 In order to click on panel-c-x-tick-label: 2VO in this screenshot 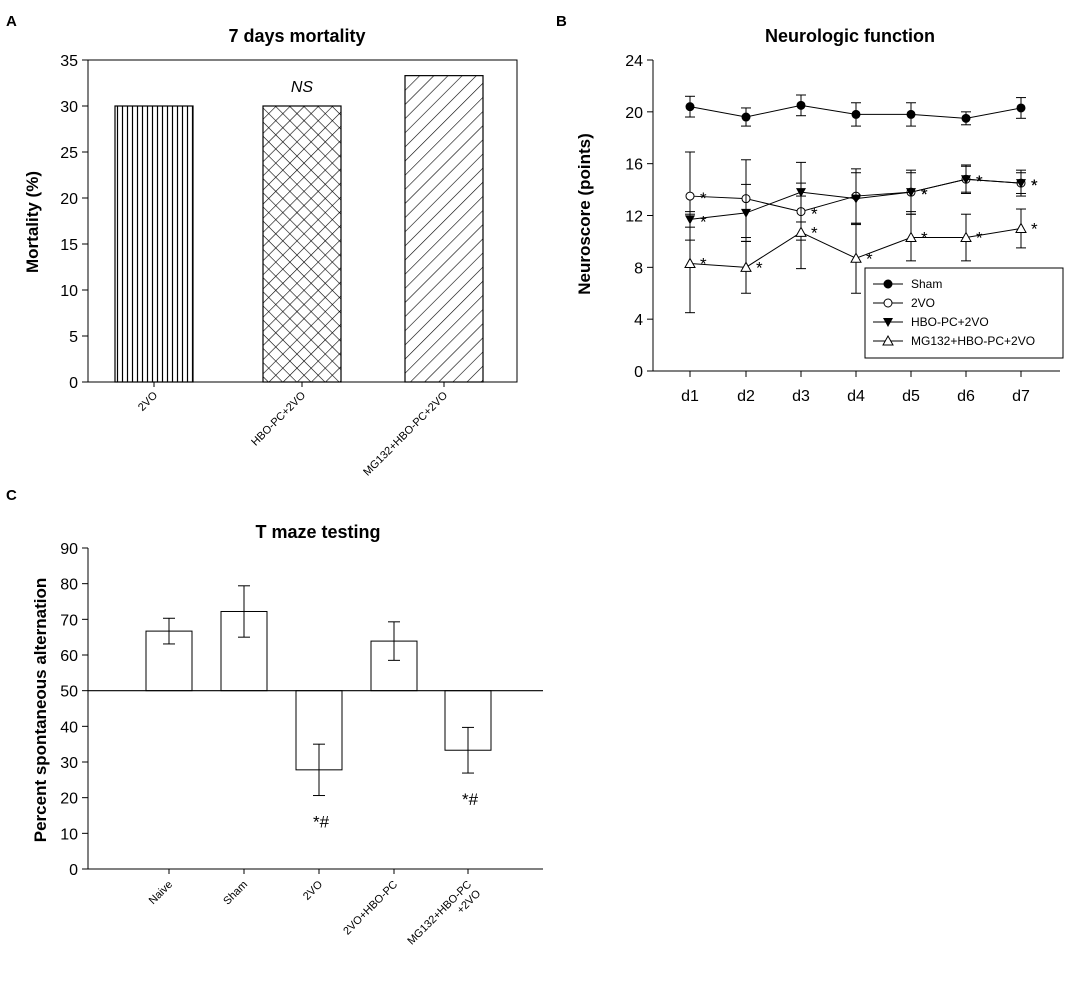, I will do `click(313, 890)`.